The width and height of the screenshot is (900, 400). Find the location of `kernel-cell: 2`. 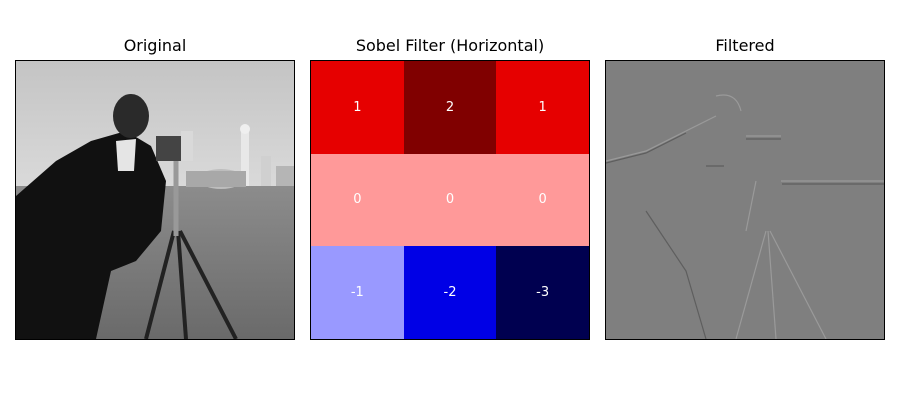

kernel-cell: 2 is located at coordinates (450, 107).